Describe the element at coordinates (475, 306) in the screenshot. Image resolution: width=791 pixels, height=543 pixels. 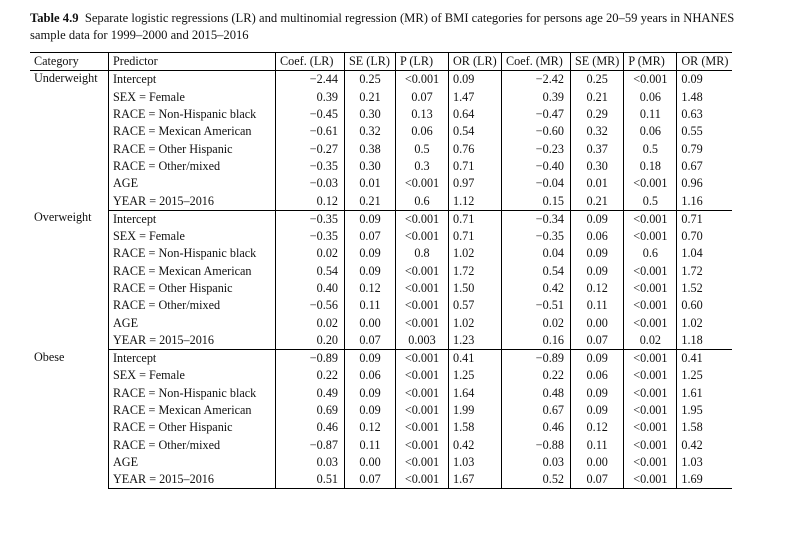
I see `or-lr-cell: 0.57` at that location.